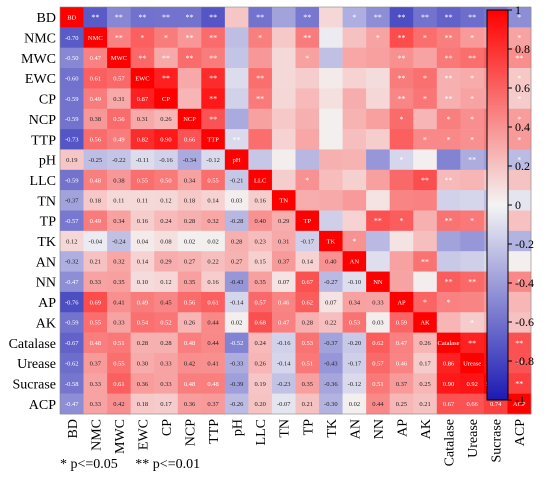 Image resolution: width=550 pixels, height=484 pixels. What do you see at coordinates (473, 438) in the screenshot?
I see `column-label: Urease` at bounding box center [473, 438].